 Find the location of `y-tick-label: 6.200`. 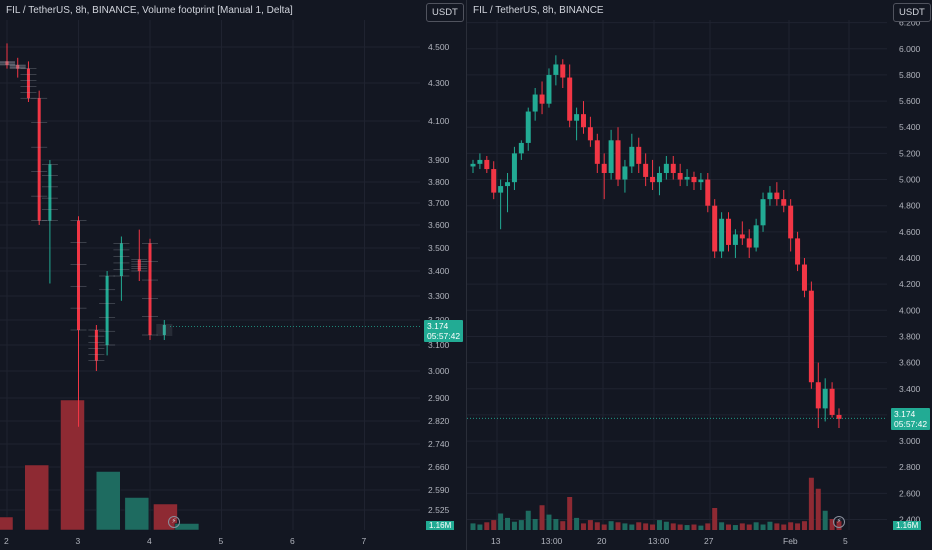

y-tick-label: 6.200 is located at coordinates (910, 23).